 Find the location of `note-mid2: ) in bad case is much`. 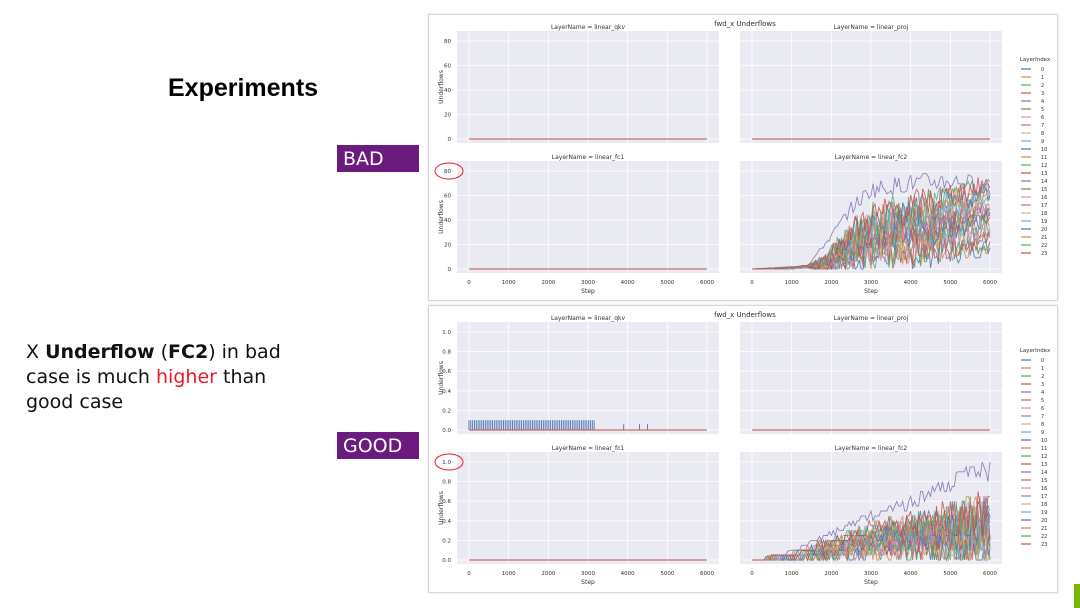

note-mid2: ) in bad case is much is located at coordinates (153, 364).